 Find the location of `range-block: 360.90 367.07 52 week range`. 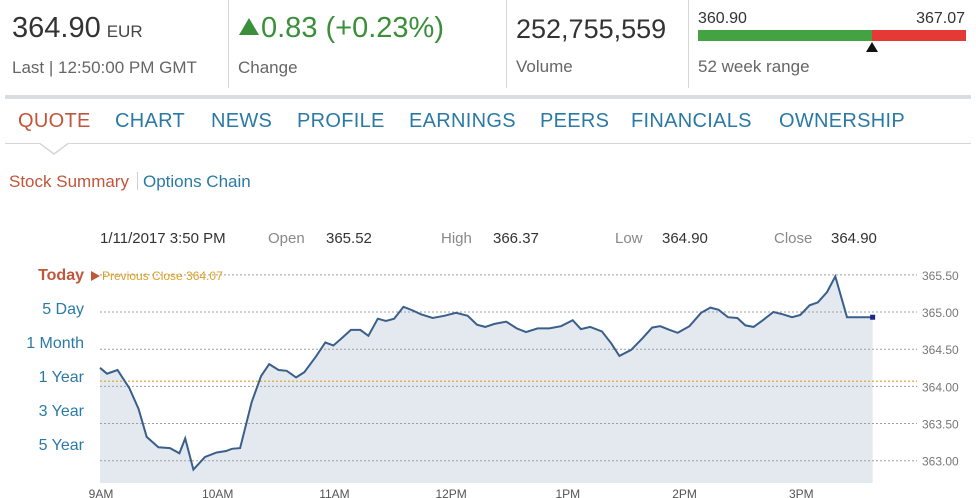

range-block: 360.90 367.07 52 week range is located at coordinates (832, 44).